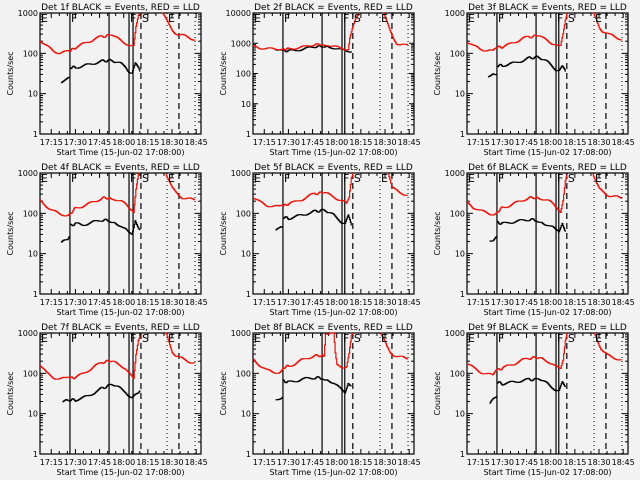 The height and width of the screenshot is (480, 640). What do you see at coordinates (333, 328) in the screenshot?
I see `plot-title: Det 8f BLACK = Events, RED = LLD` at bounding box center [333, 328].